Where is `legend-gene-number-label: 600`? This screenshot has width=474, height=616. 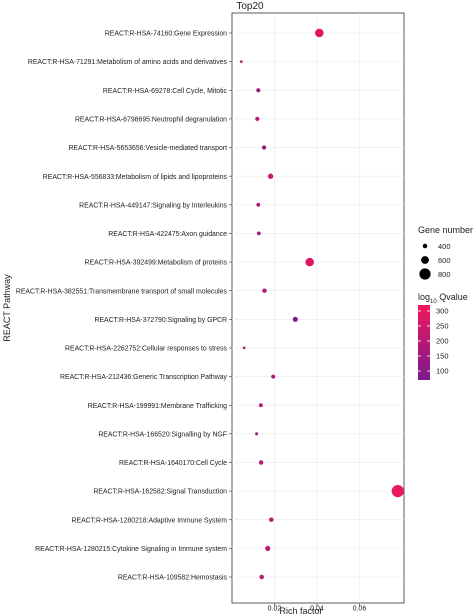
legend-gene-number-label: 600 is located at coordinates (444, 260).